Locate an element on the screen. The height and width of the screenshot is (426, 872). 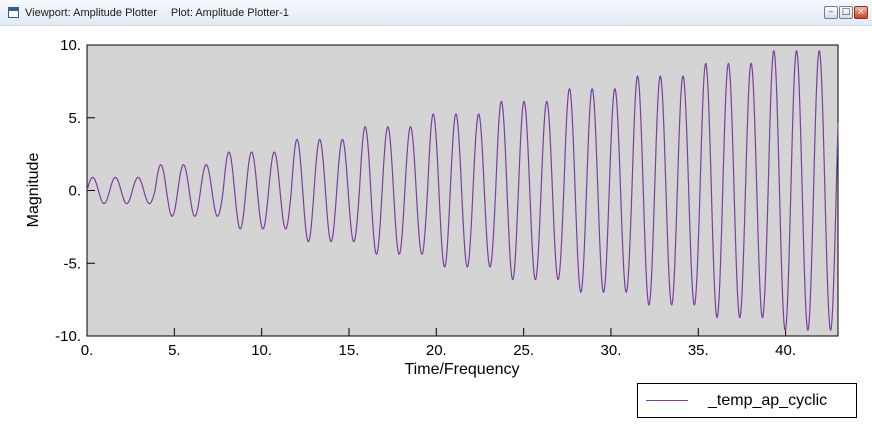
close-icon: × is located at coordinates (861, 12).